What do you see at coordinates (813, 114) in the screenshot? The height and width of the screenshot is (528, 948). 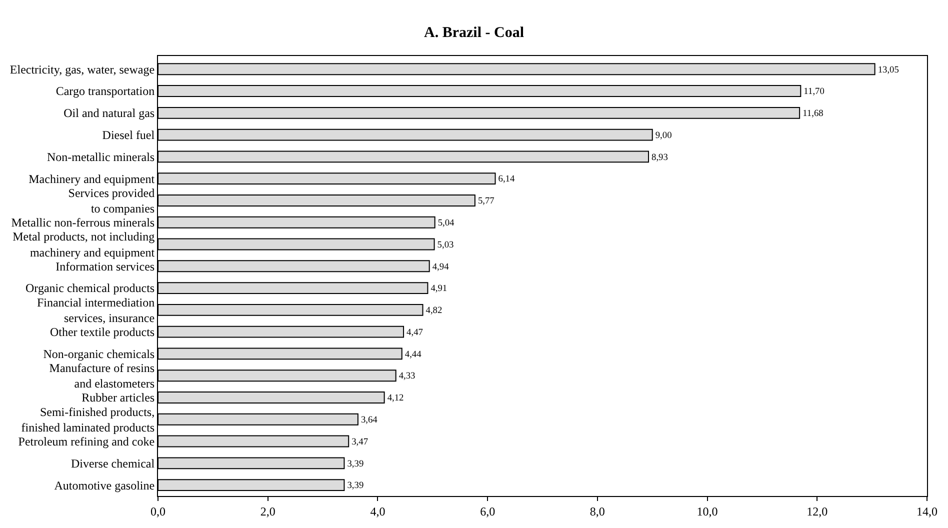 I see `data-label: 11,68` at bounding box center [813, 114].